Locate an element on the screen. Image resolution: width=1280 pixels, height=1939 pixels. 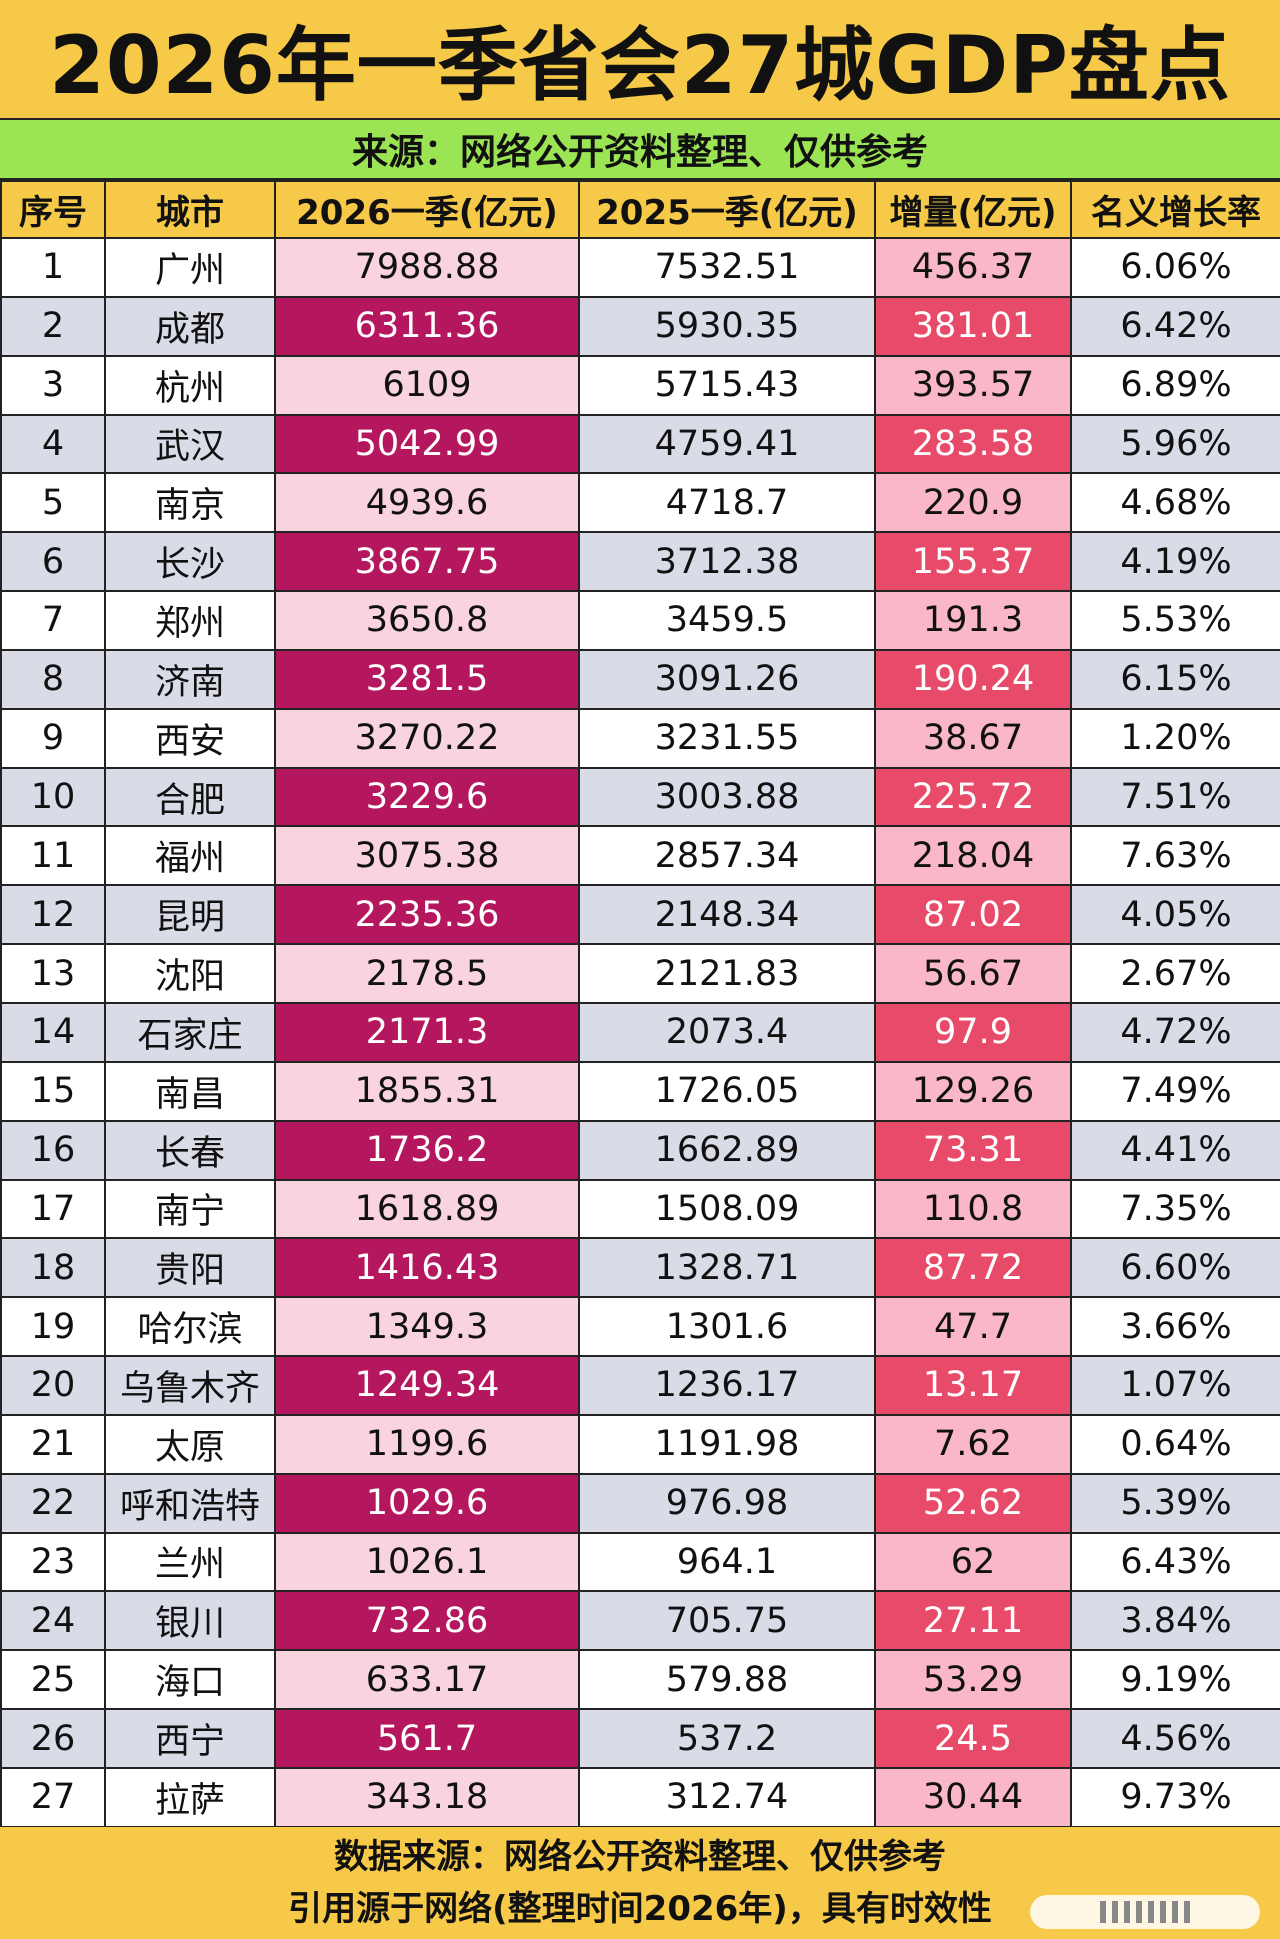
cell-city: 哈尔滨 is located at coordinates (190, 1327).